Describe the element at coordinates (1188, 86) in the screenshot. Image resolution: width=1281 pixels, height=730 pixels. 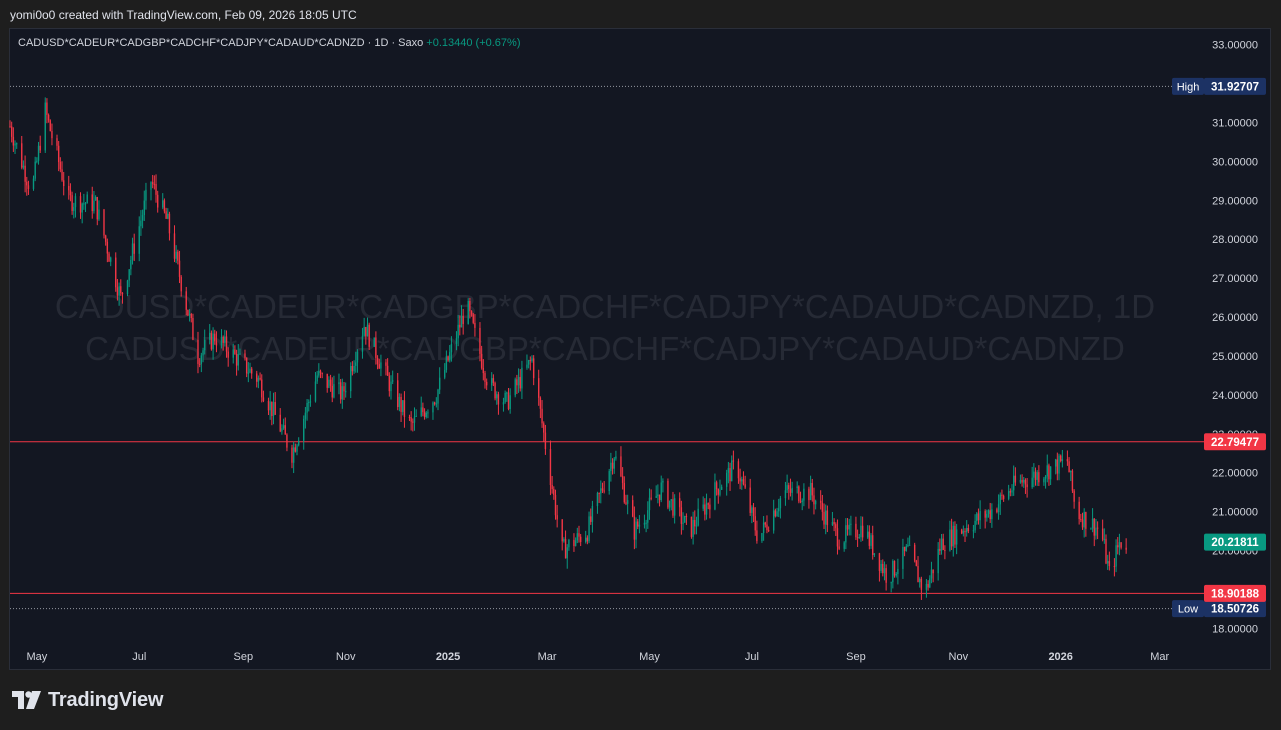
I see `high-label-bg` at that location.